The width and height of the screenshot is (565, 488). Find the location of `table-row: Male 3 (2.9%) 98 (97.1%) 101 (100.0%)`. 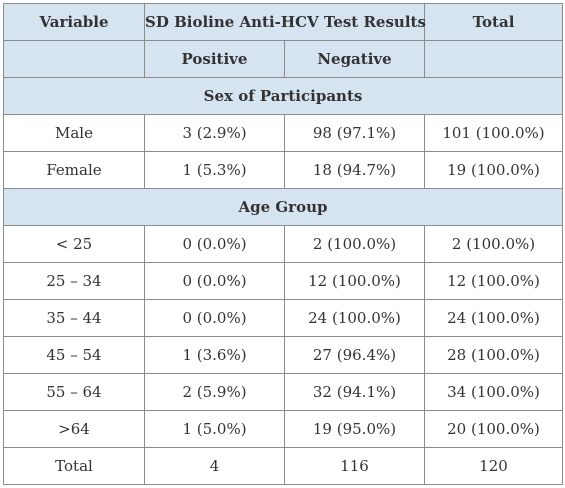

table-row: Male 3 (2.9%) 98 (97.1%) 101 (100.0%) is located at coordinates (283, 133).